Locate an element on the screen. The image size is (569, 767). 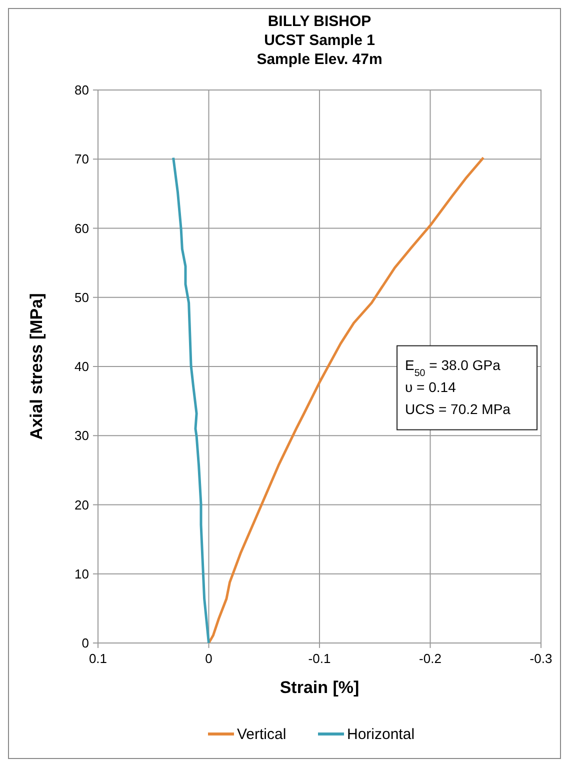
x-tick-label: 0.1 is located at coordinates (98, 658).